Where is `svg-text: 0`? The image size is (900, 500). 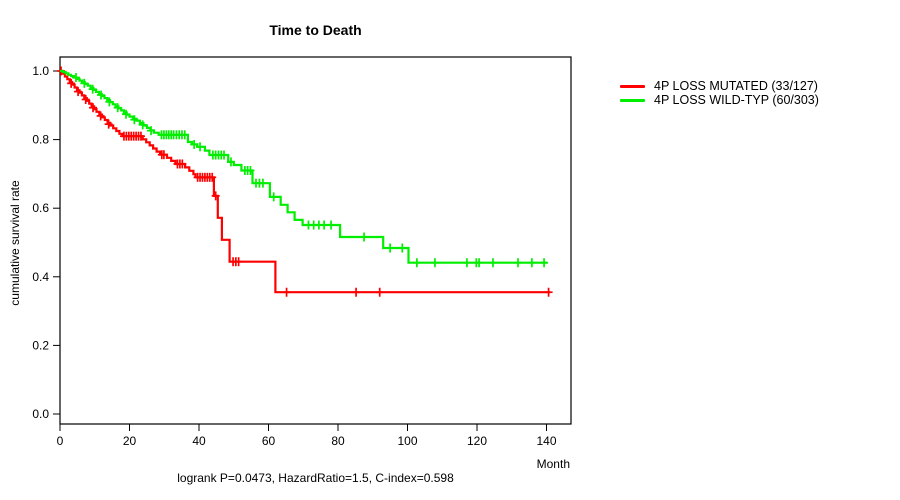 svg-text: 0 is located at coordinates (60, 441).